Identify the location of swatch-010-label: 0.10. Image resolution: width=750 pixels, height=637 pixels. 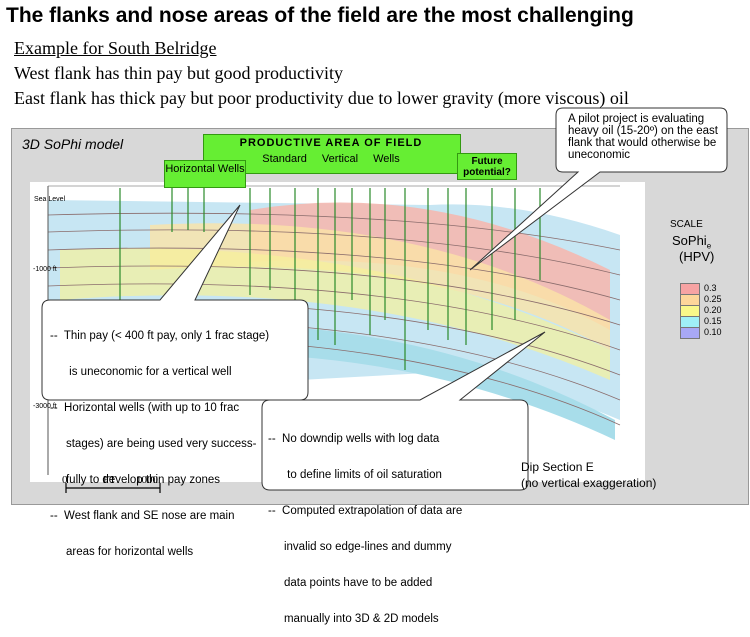
(713, 332).